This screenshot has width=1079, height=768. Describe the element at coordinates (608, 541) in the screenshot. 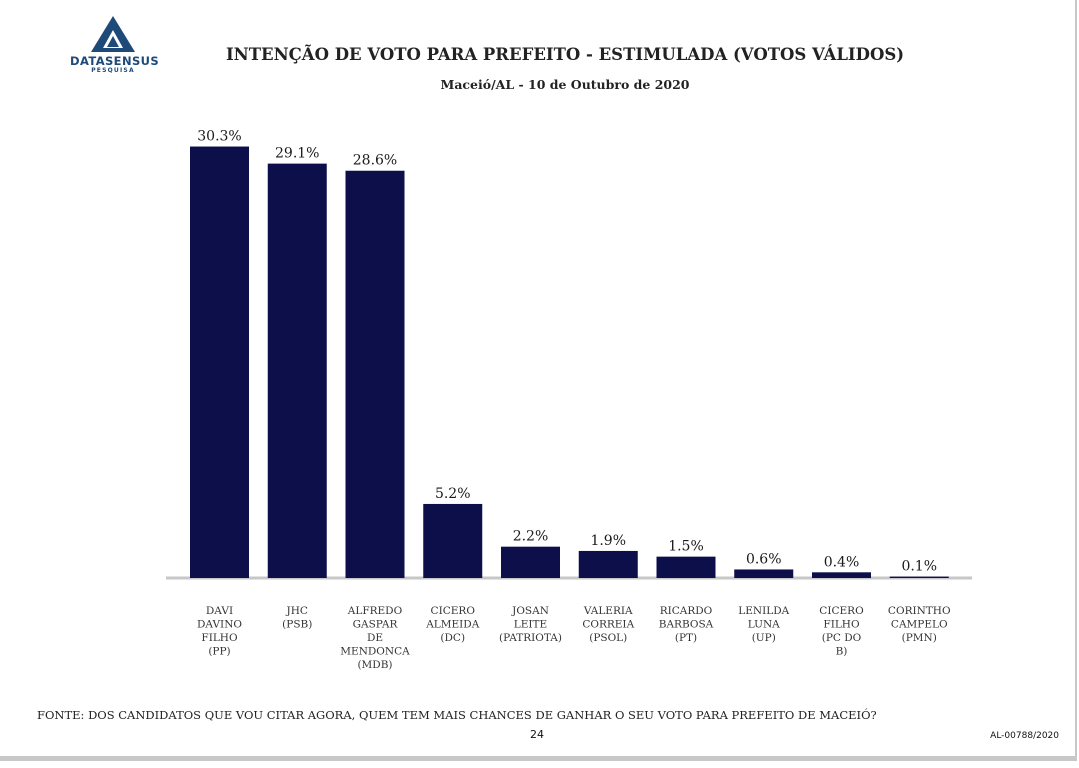

I see `bar-value-label-5: 1.9%` at that location.